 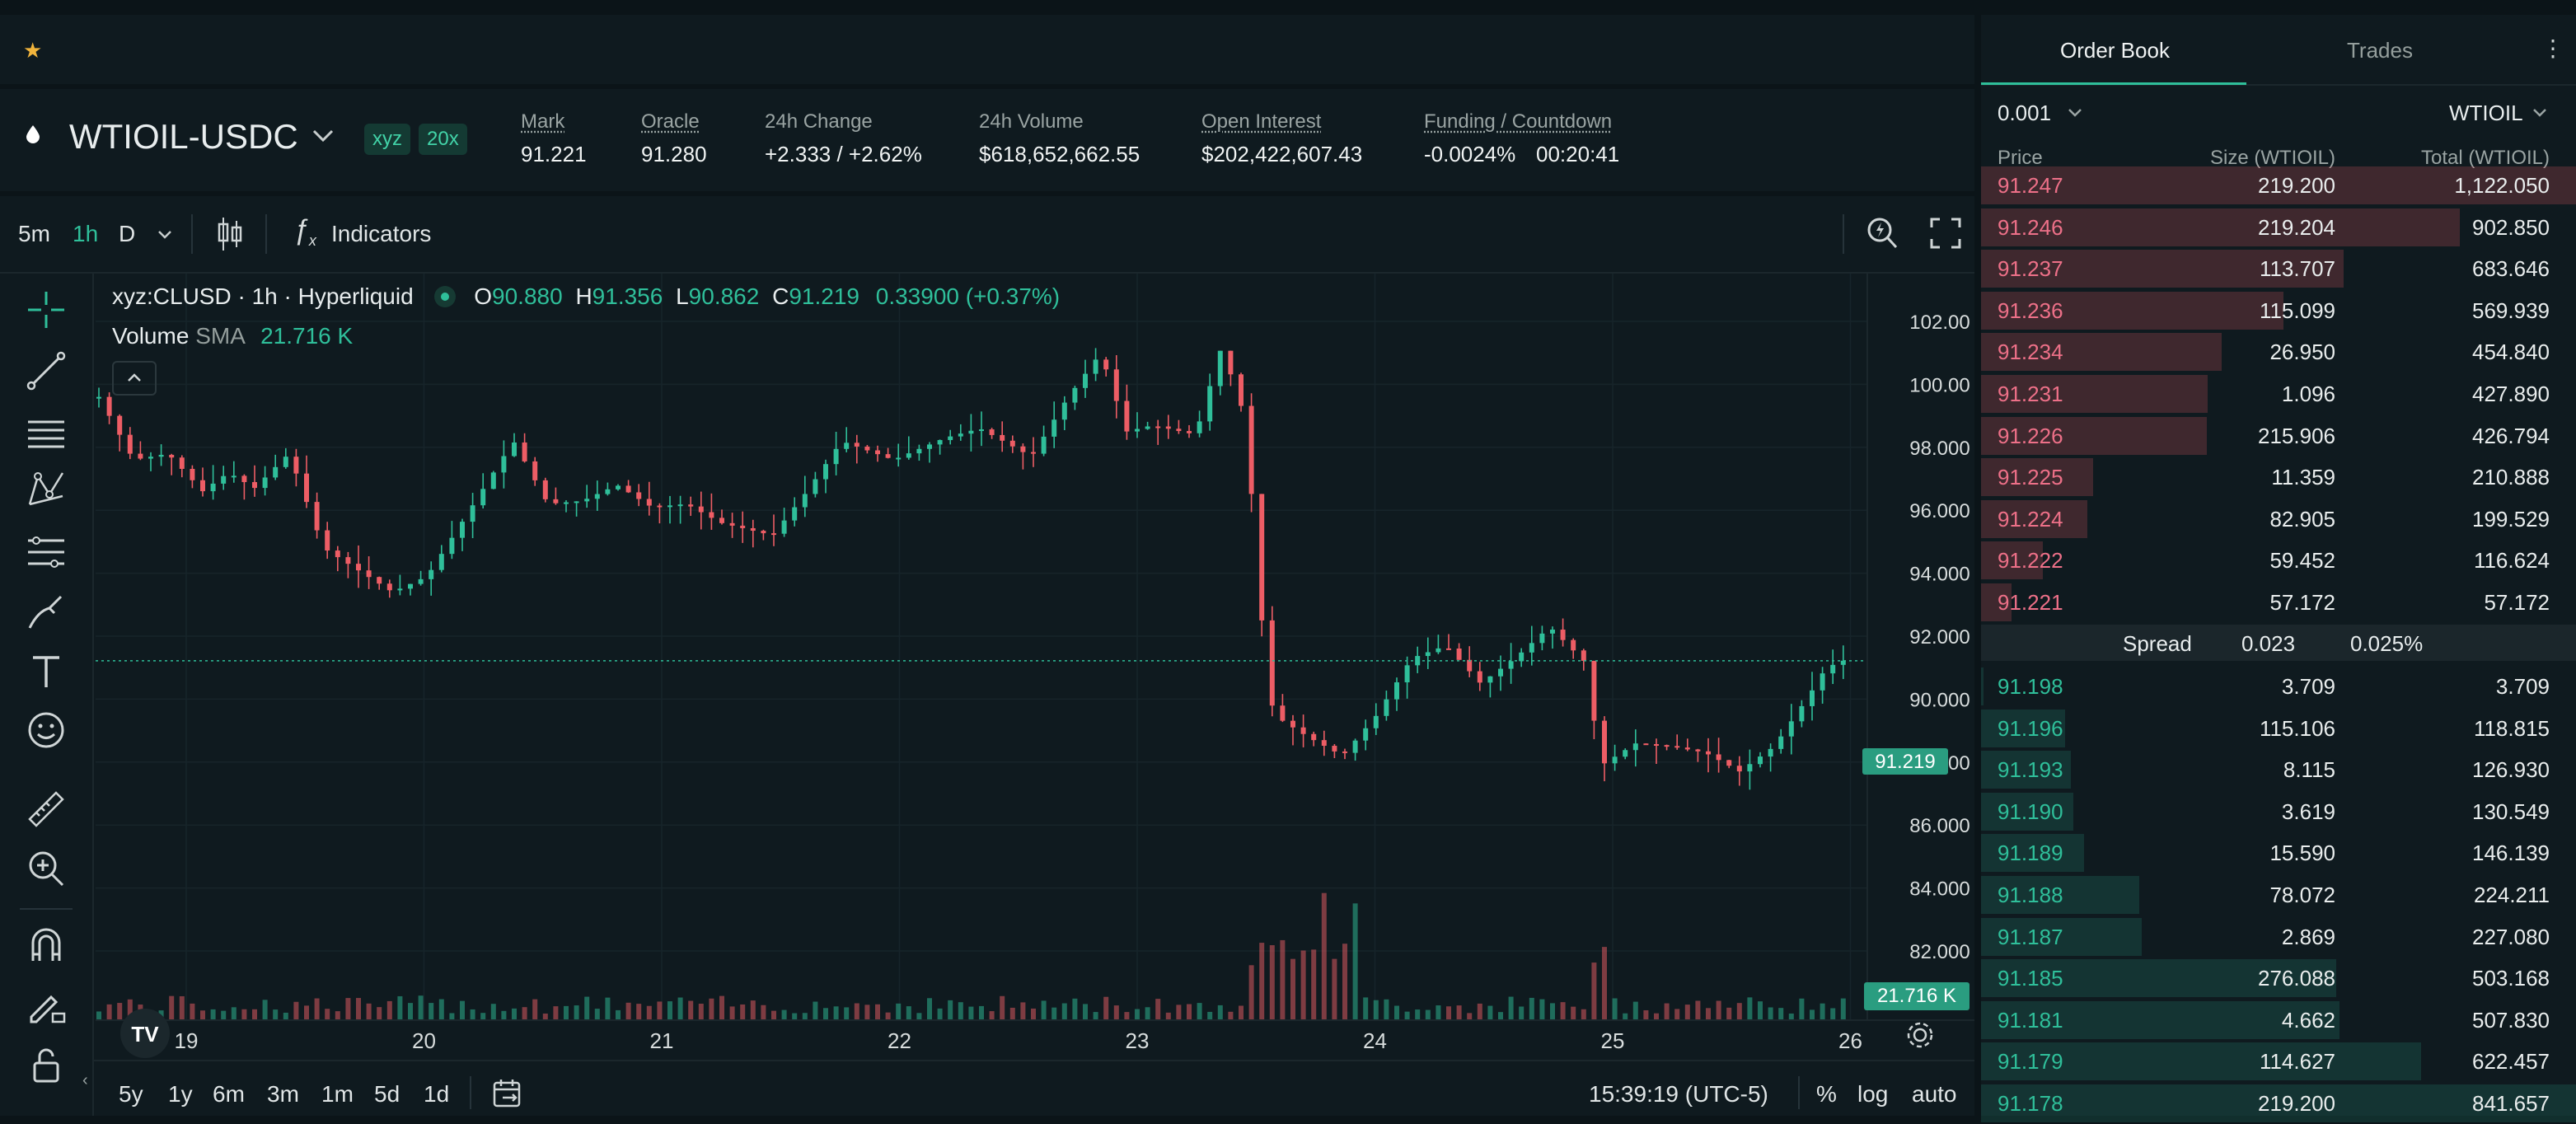 What do you see at coordinates (1826, 1094) in the screenshot?
I see `percent-toggle: %` at bounding box center [1826, 1094].